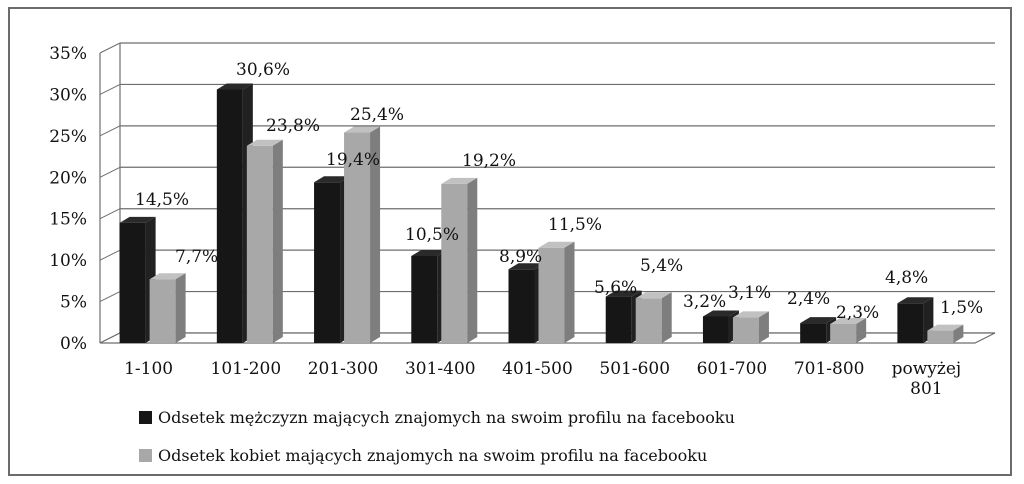  I want to click on data-label-men: 8,9%, so click(520, 257).